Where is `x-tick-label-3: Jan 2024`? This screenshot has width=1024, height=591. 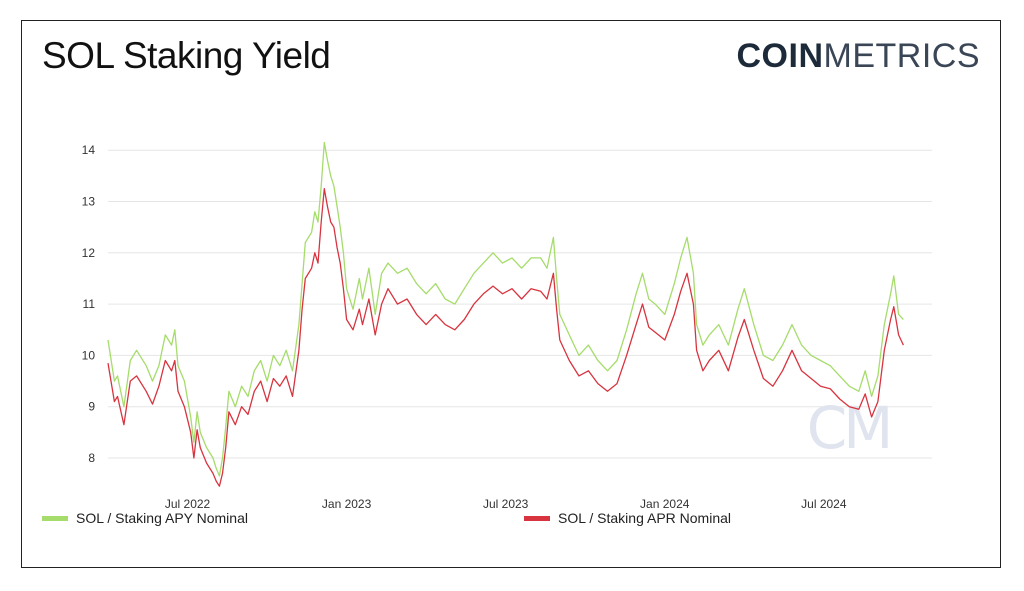
x-tick-label-3: Jan 2024 is located at coordinates (665, 504).